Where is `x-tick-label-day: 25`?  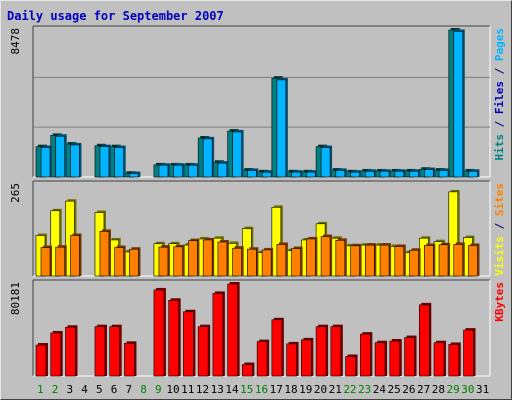 x-tick-label-day: 25 is located at coordinates (394, 389).